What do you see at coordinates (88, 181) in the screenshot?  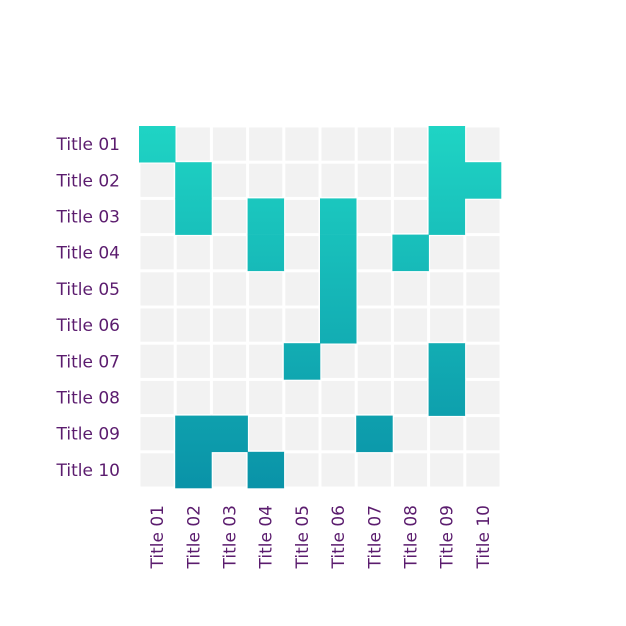 I see `row-label: Title 02` at bounding box center [88, 181].